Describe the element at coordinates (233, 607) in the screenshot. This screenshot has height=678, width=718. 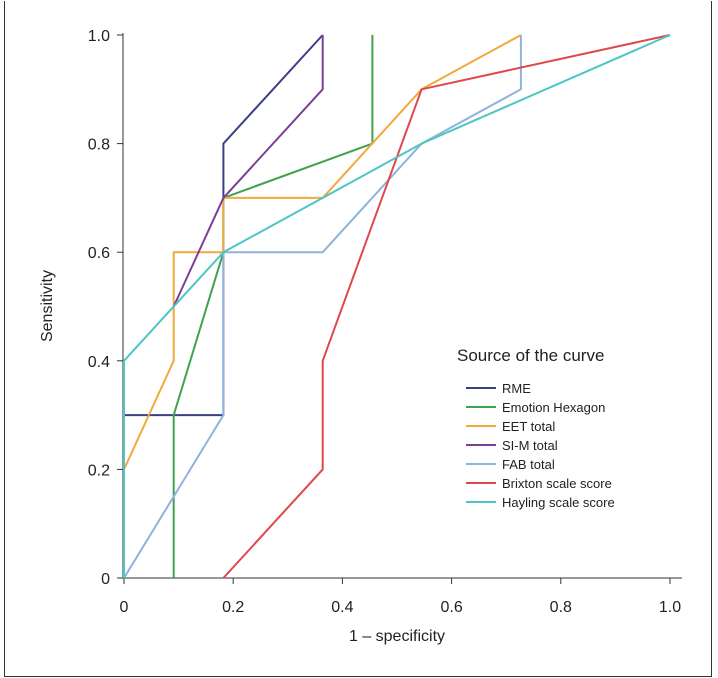
I see `x-tick-label: 0.2` at that location.